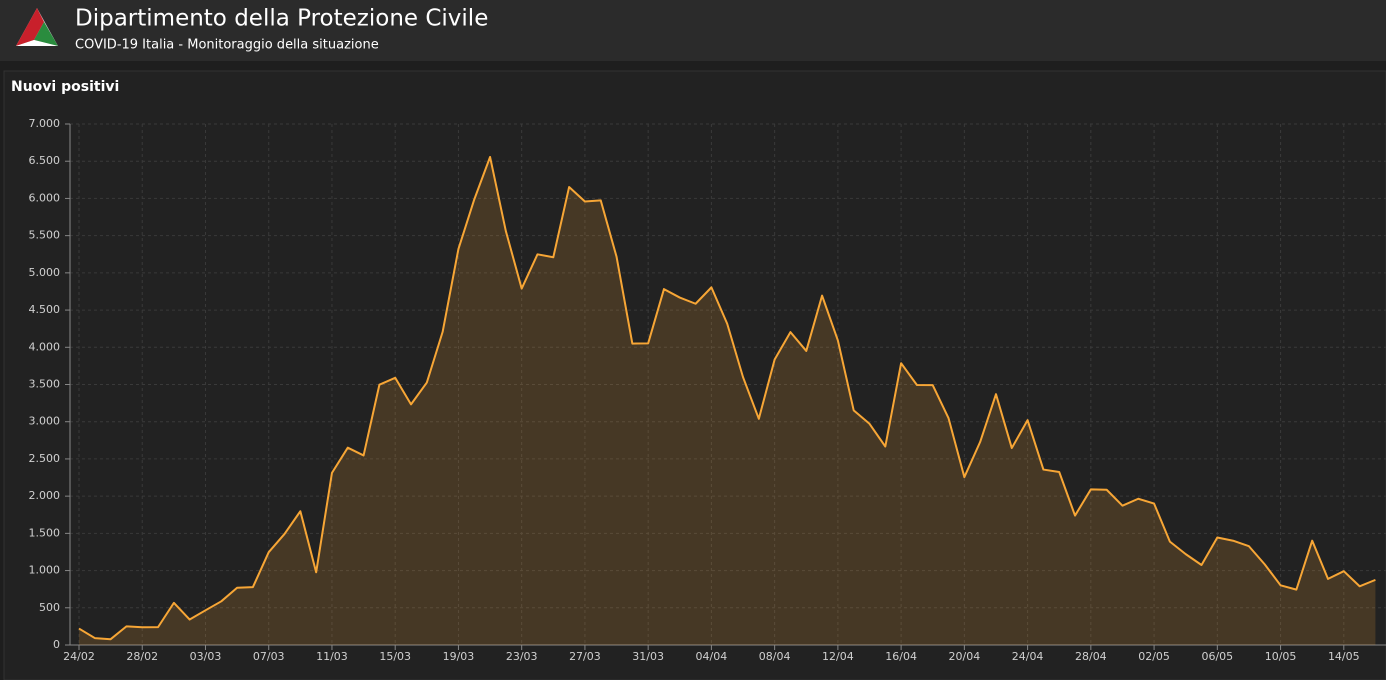 This screenshot has height=680, width=1386. What do you see at coordinates (79, 656) in the screenshot?
I see `x-tick-label: 24/02` at bounding box center [79, 656].